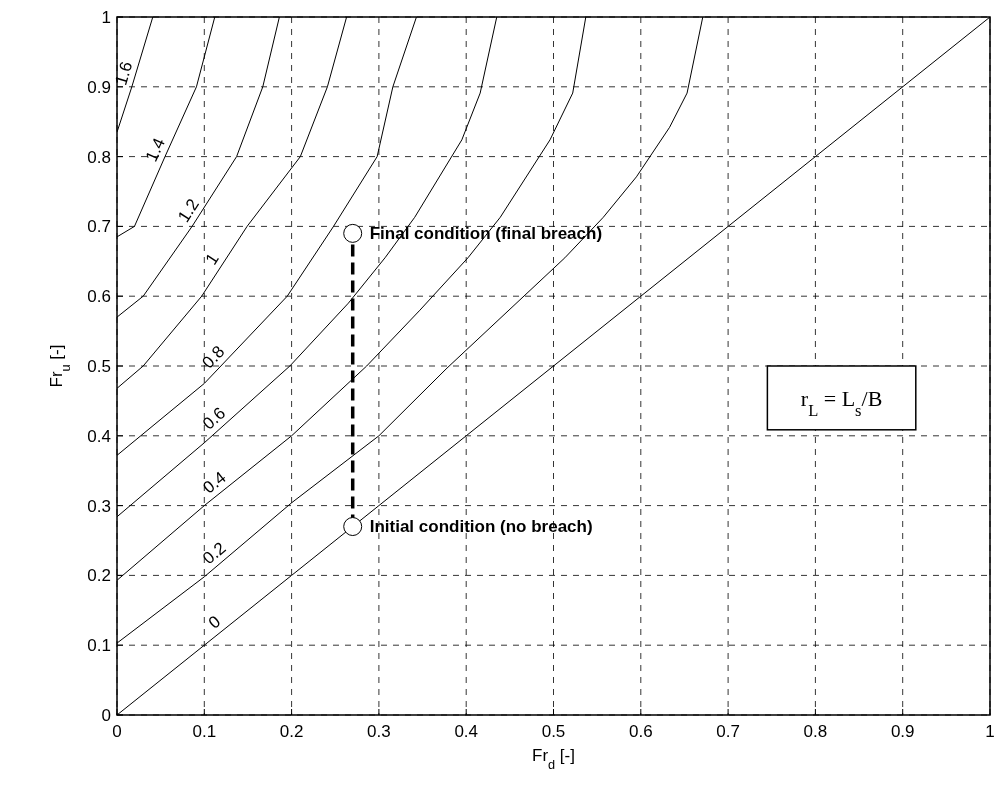 This screenshot has width=1002, height=785. I want to click on x-tick-label: 0.2, so click(291, 731).